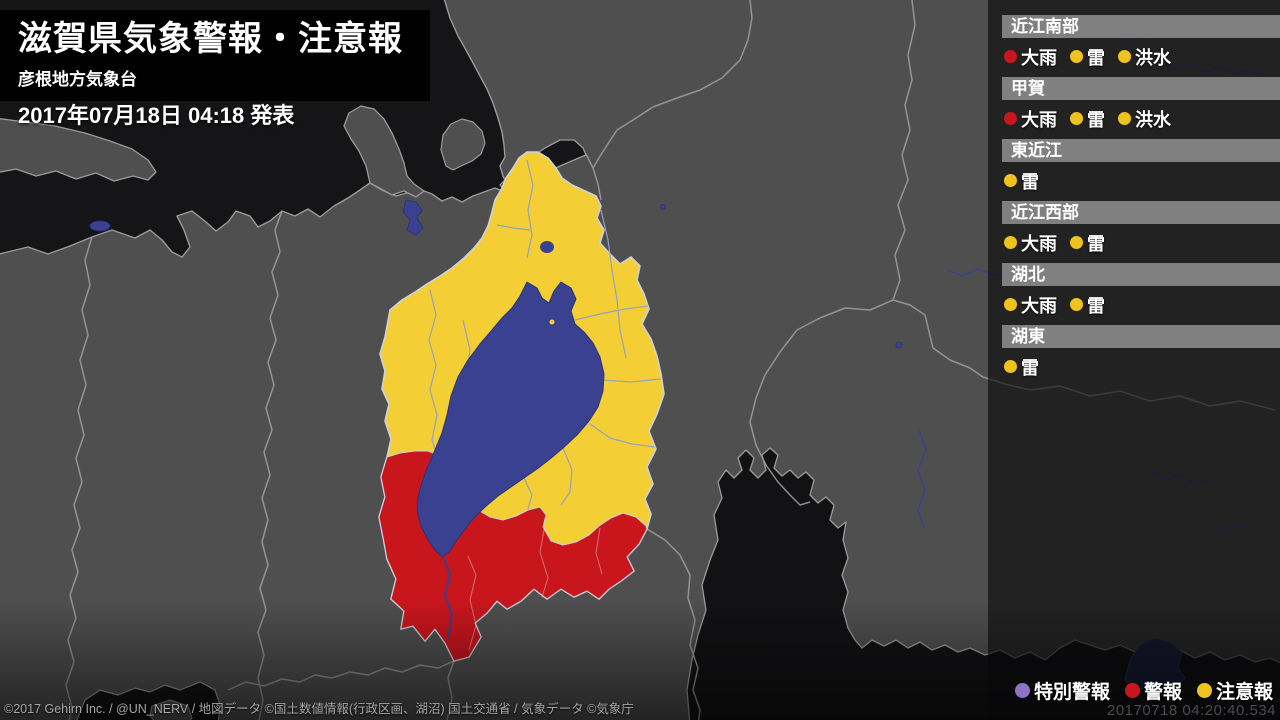 This screenshot has width=1280, height=720. I want to click on legend-item: 注意報, so click(1234, 690).